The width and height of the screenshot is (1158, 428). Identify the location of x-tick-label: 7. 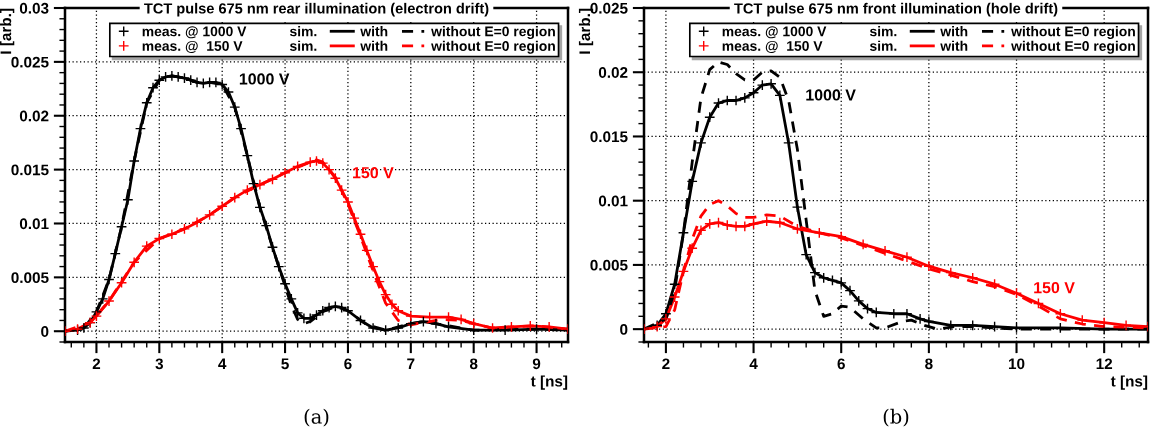
(411, 364).